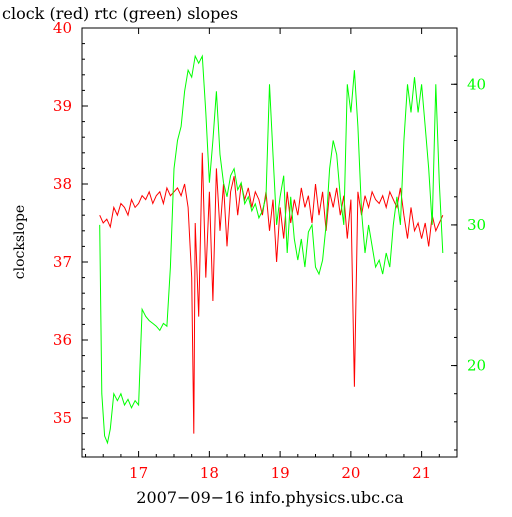 This screenshot has height=517, width=512. I want to click on y-right-tick-label: 20, so click(476, 366).